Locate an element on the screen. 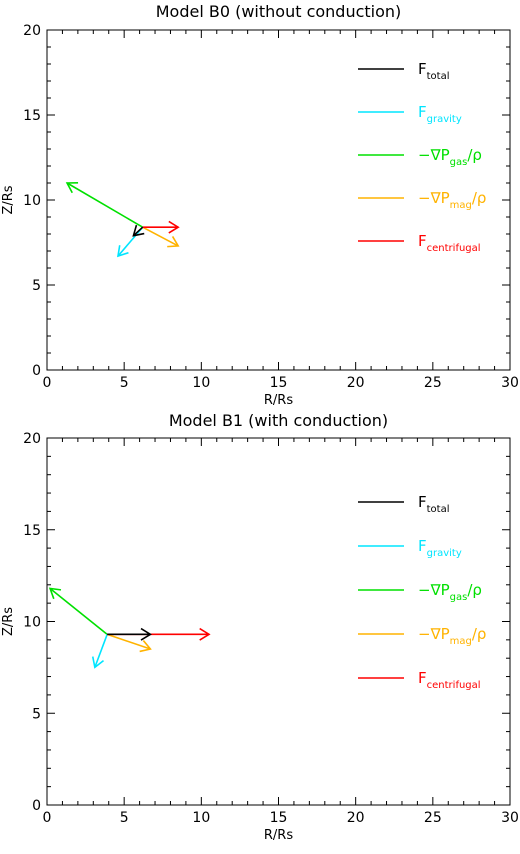 Image resolution: width=520 pixels, height=854 pixels. chart-title: Model B1 (with conduction) is located at coordinates (278, 420).